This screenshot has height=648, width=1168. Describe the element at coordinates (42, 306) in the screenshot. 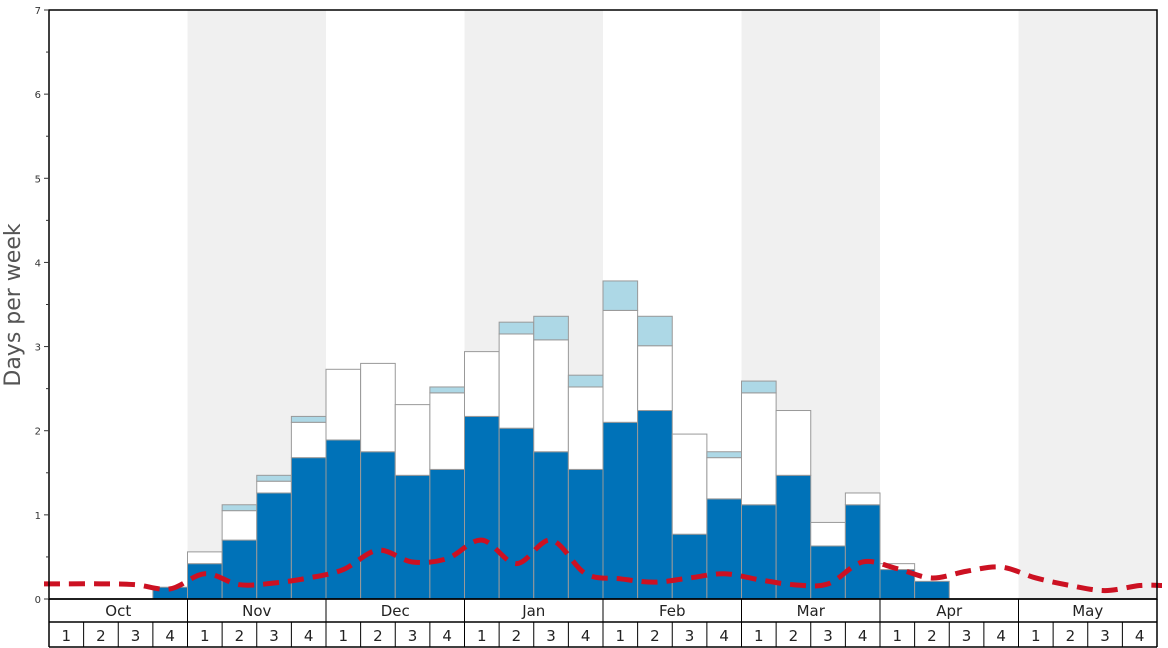

I see `y-axis: 0 1 2 3 4 5 6 7` at that location.